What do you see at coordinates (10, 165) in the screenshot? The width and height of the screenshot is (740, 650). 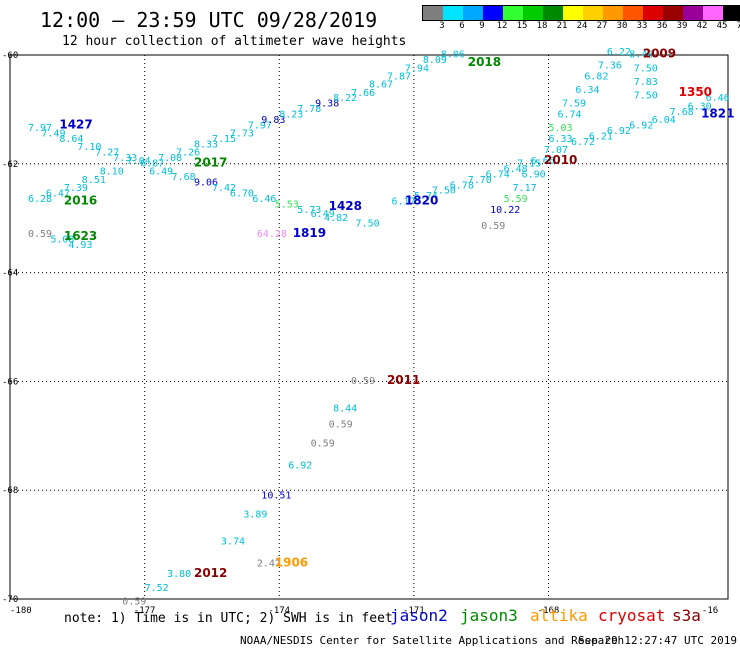 I see `lat-axis-label: -62` at bounding box center [10, 165].